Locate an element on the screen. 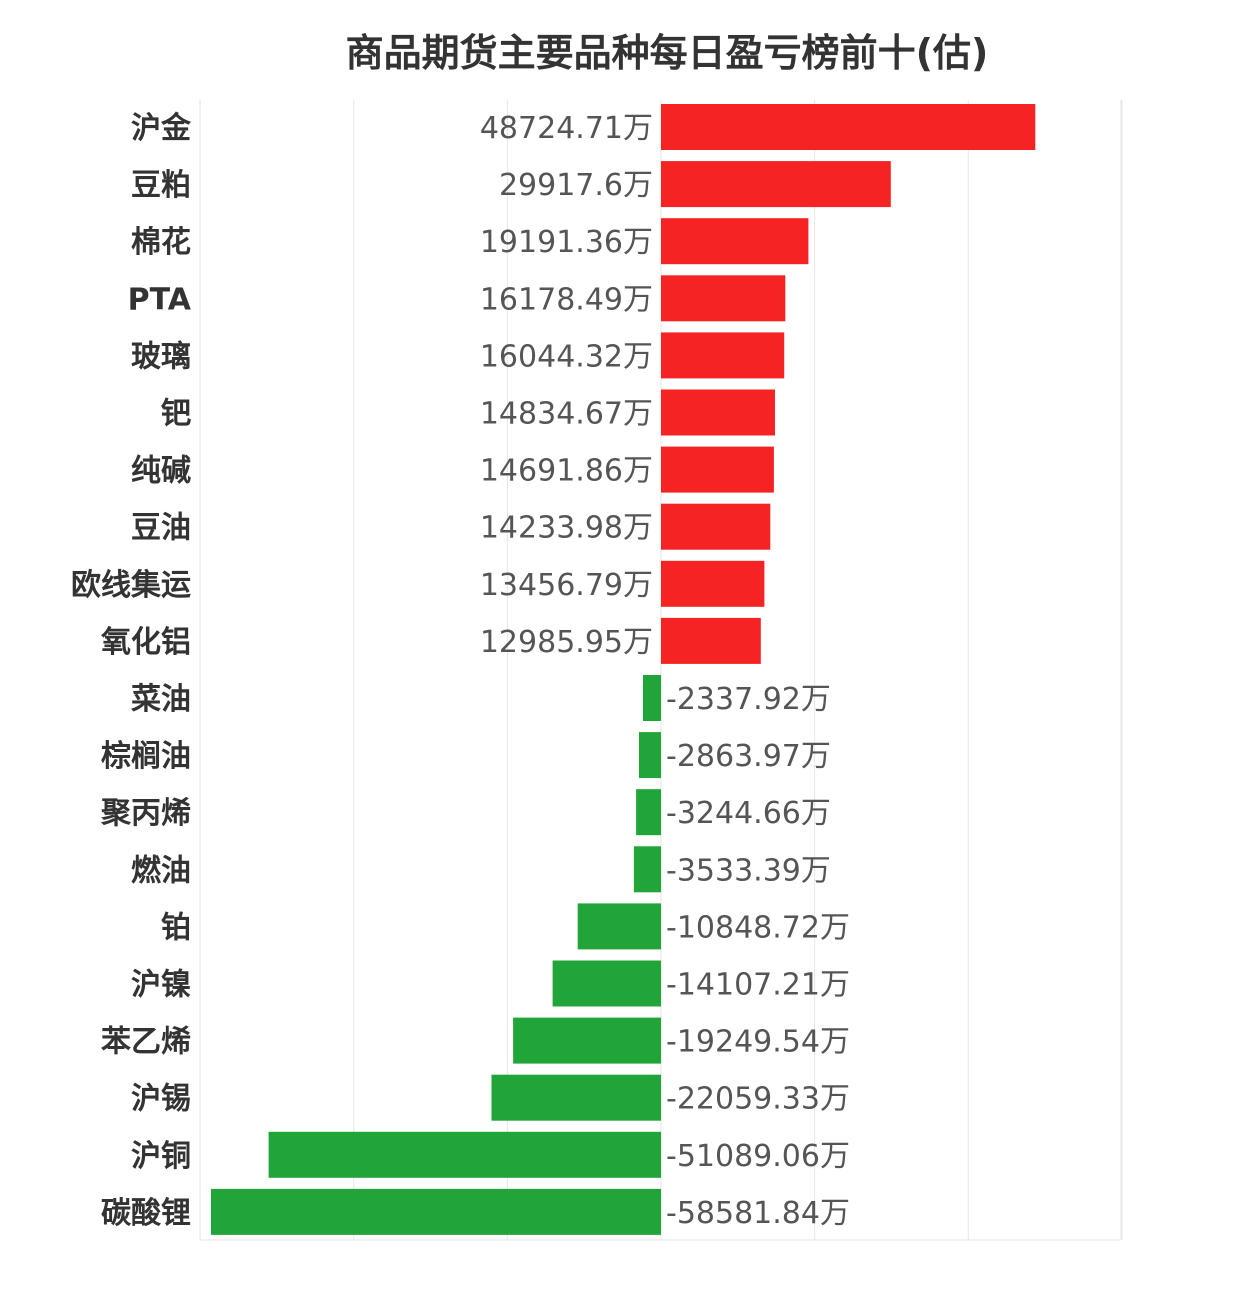  category-label: 棉花 is located at coordinates (161, 242).